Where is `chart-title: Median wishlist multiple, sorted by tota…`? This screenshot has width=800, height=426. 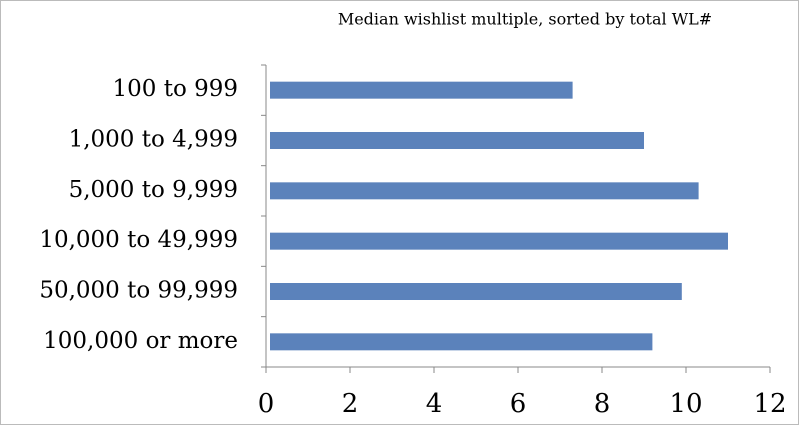
chart-title: Median wishlist multiple, sorted by tota… is located at coordinates (525, 19).